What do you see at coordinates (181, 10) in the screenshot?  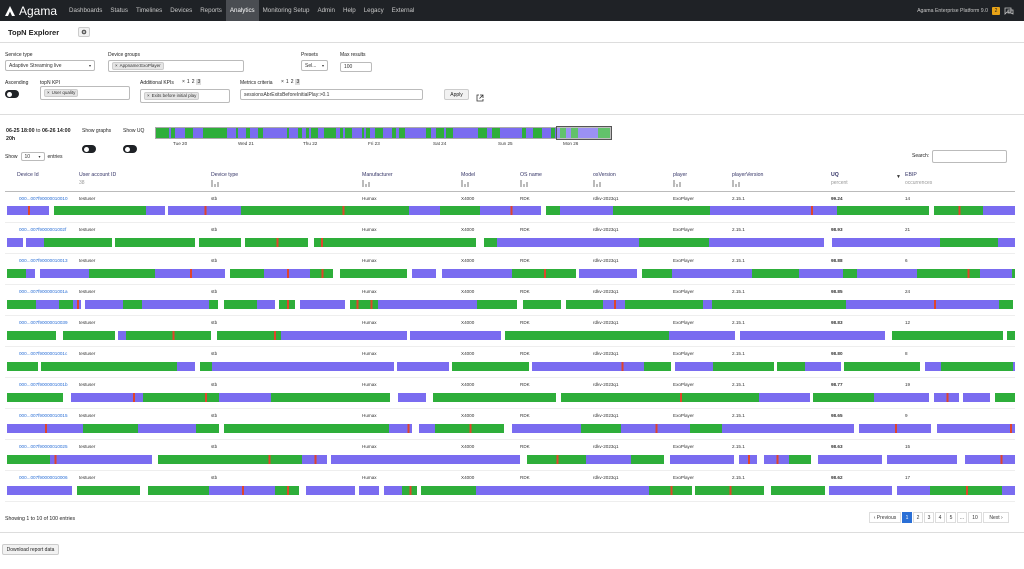 I see `nav-item-devices: Devices` at bounding box center [181, 10].